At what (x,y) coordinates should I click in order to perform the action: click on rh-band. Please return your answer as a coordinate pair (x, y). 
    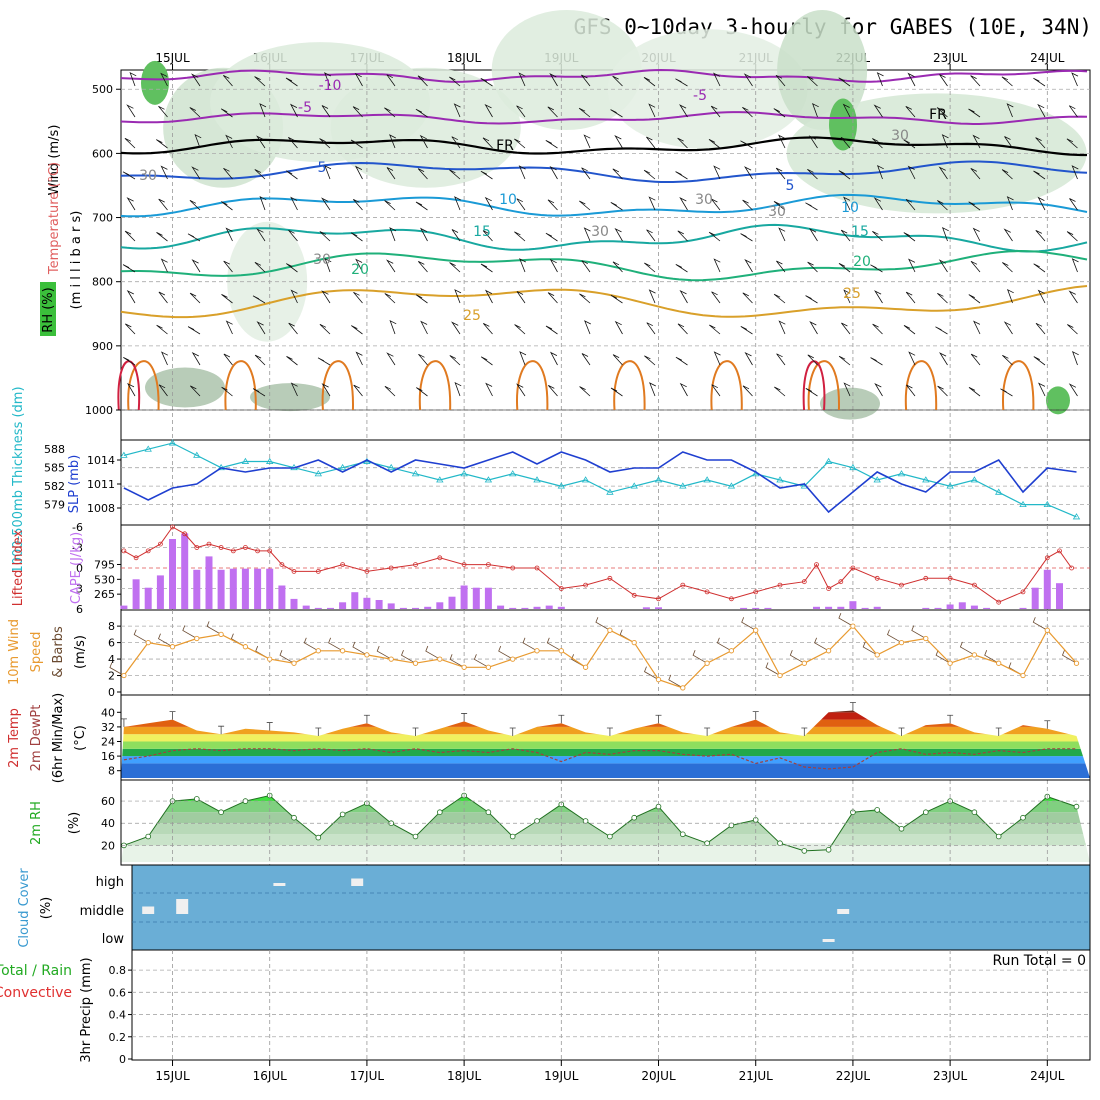
    Looking at the image, I should click on (605, 853).